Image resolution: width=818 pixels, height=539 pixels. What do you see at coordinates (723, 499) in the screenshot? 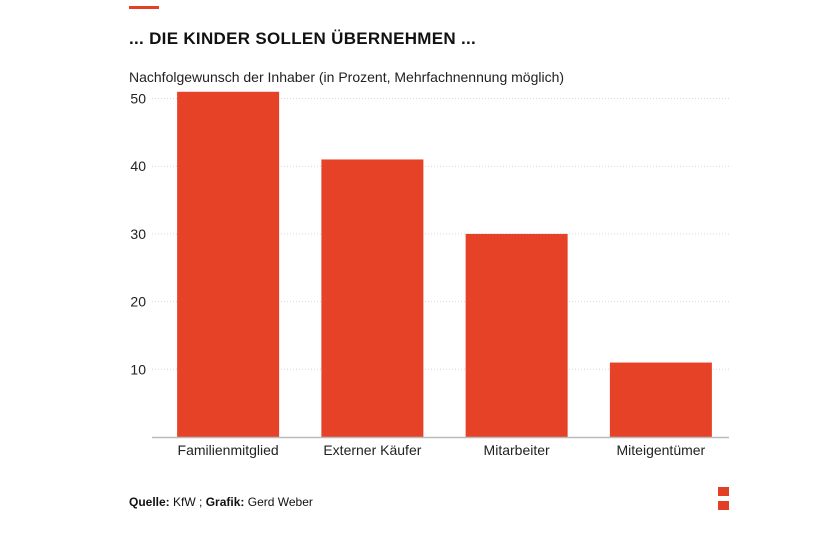
I see `brand-logo` at bounding box center [723, 499].